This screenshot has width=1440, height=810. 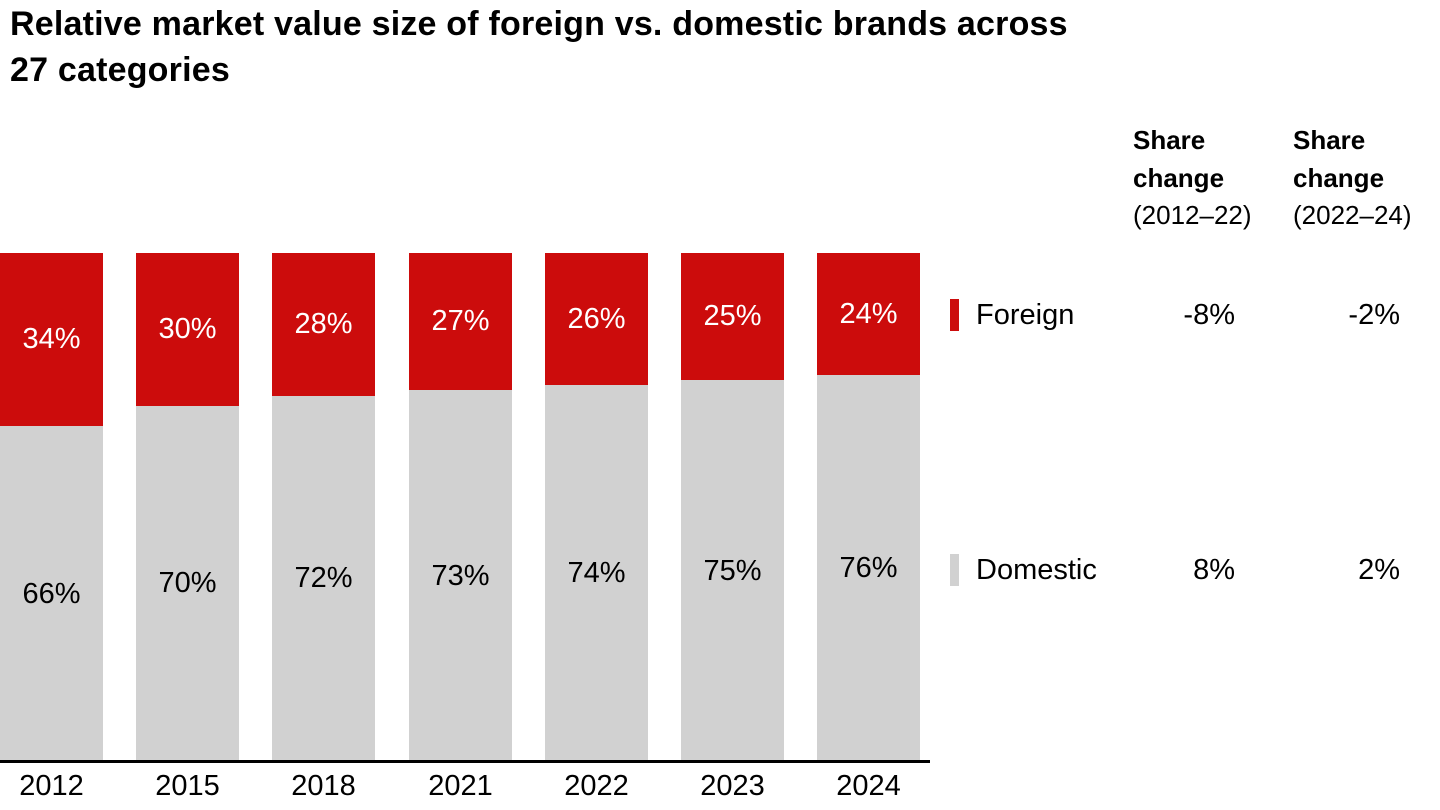 I want to click on bar-value-foreign: 24%, so click(x=868, y=313).